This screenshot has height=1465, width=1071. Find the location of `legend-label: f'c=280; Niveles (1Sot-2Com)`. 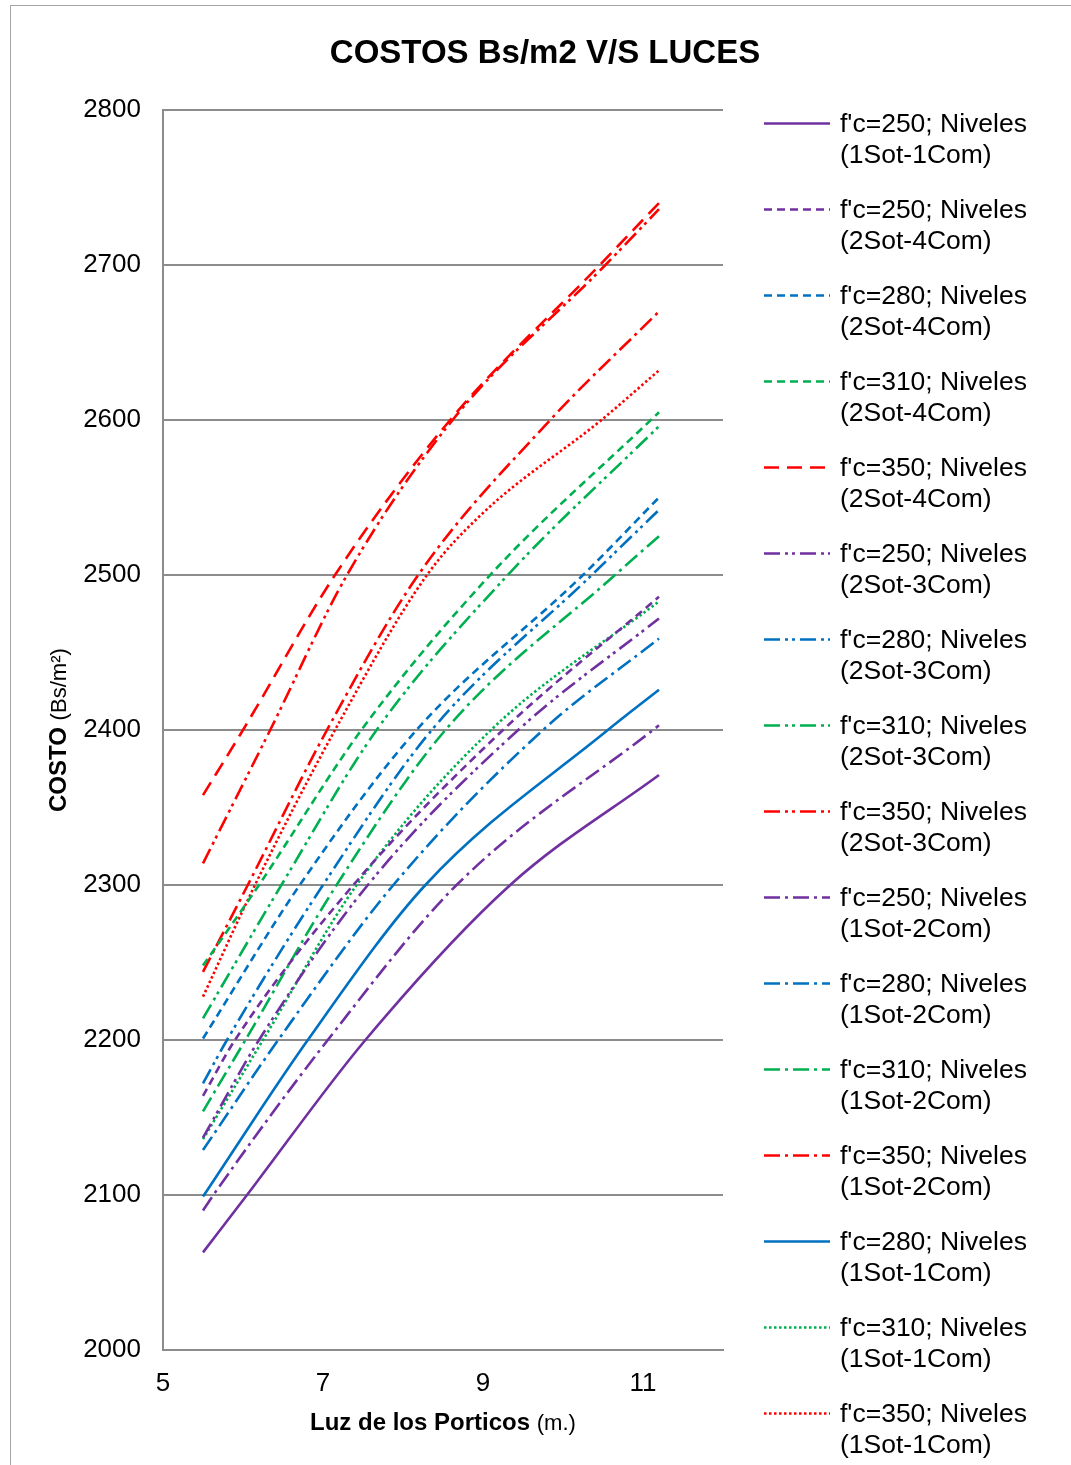

legend-label: f'c=280; Niveles (1Sot-2Com) is located at coordinates (934, 999).